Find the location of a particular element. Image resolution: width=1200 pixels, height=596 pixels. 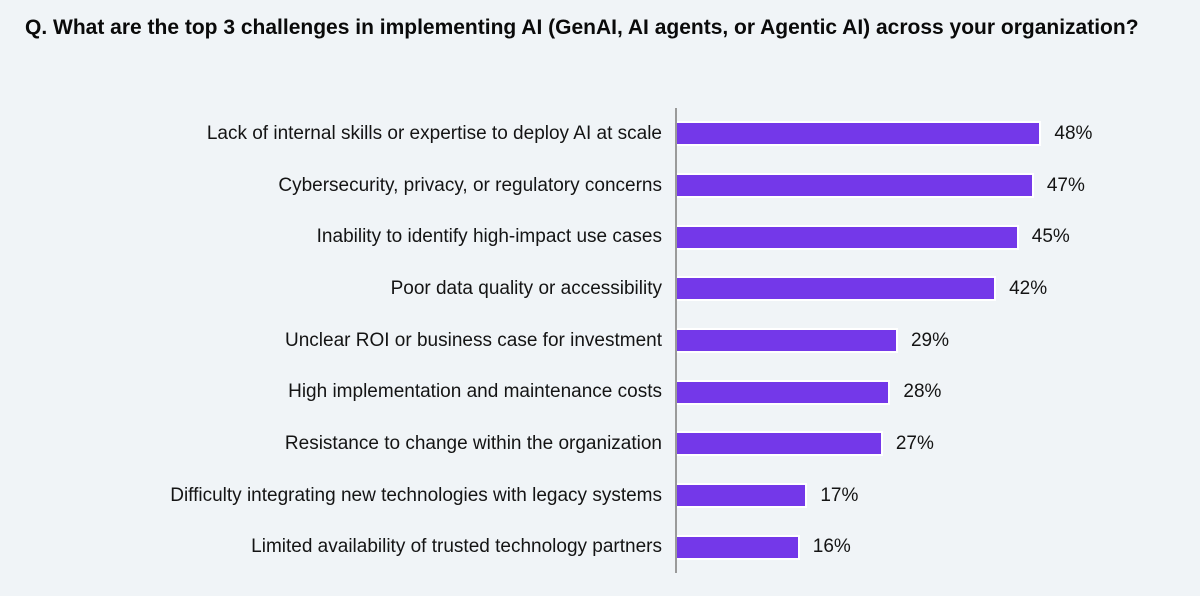

bar-area: 16% is located at coordinates (937, 547).